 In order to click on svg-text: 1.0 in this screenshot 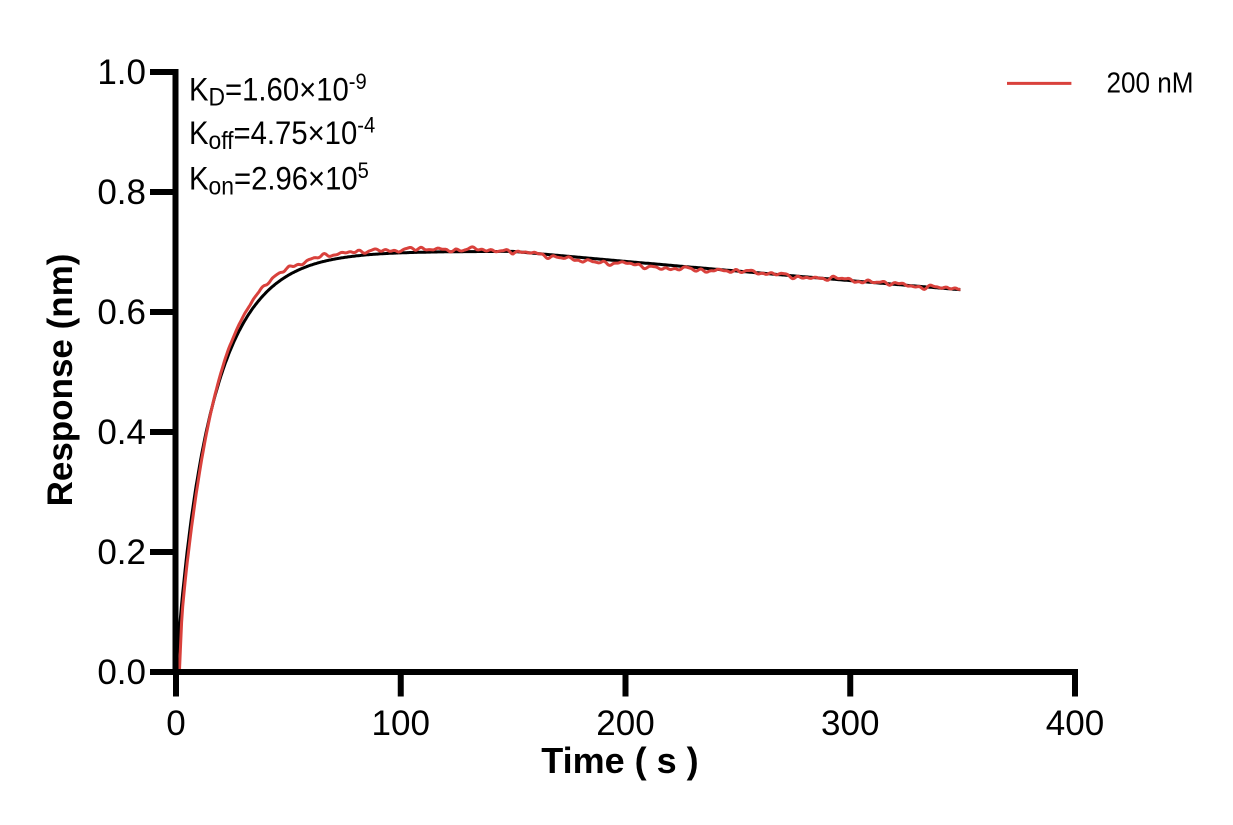, I will do `click(121, 72)`.